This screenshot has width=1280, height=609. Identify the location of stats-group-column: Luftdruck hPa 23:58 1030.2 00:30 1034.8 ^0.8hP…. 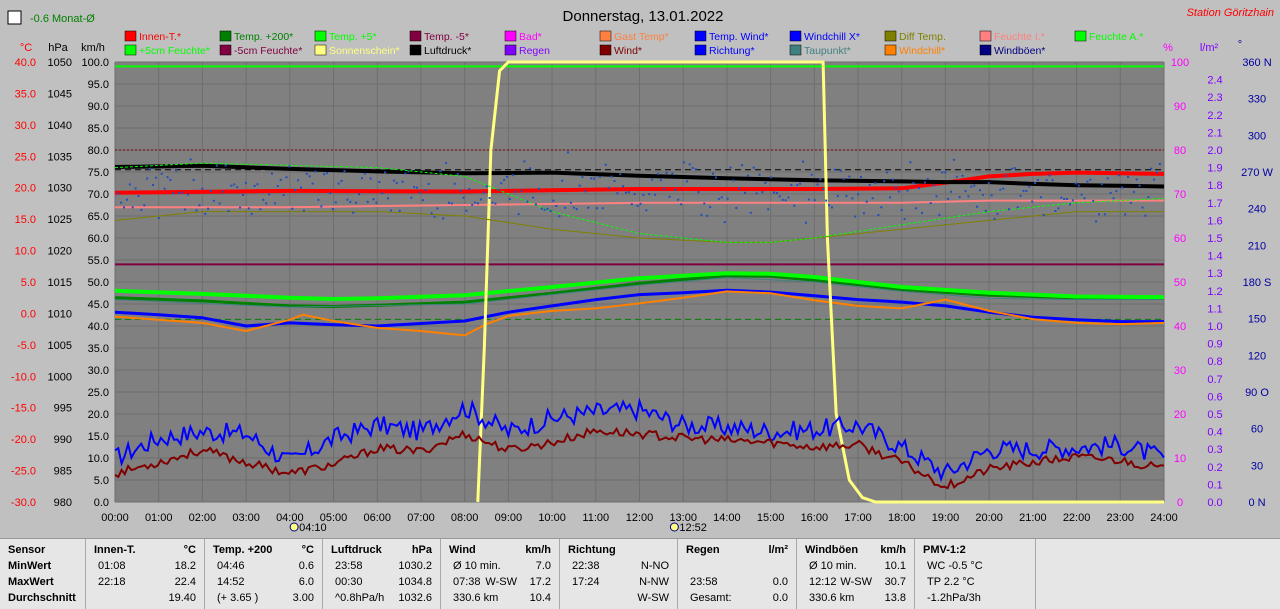
(382, 574).